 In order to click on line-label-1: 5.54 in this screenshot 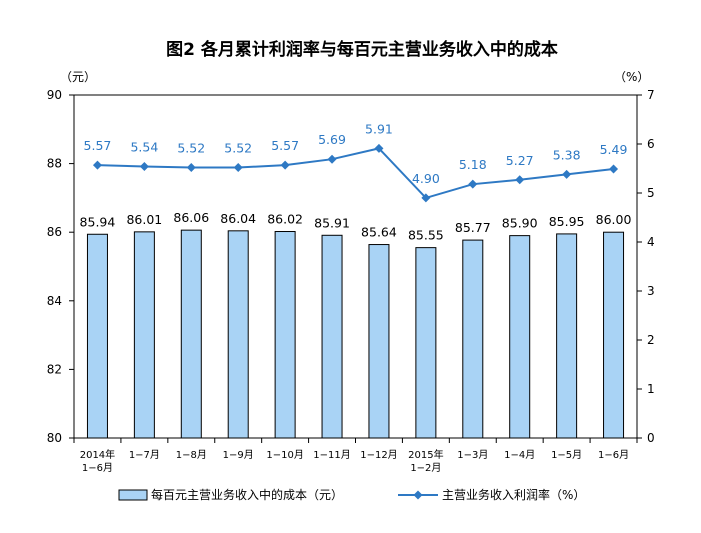, I will do `click(144, 147)`.